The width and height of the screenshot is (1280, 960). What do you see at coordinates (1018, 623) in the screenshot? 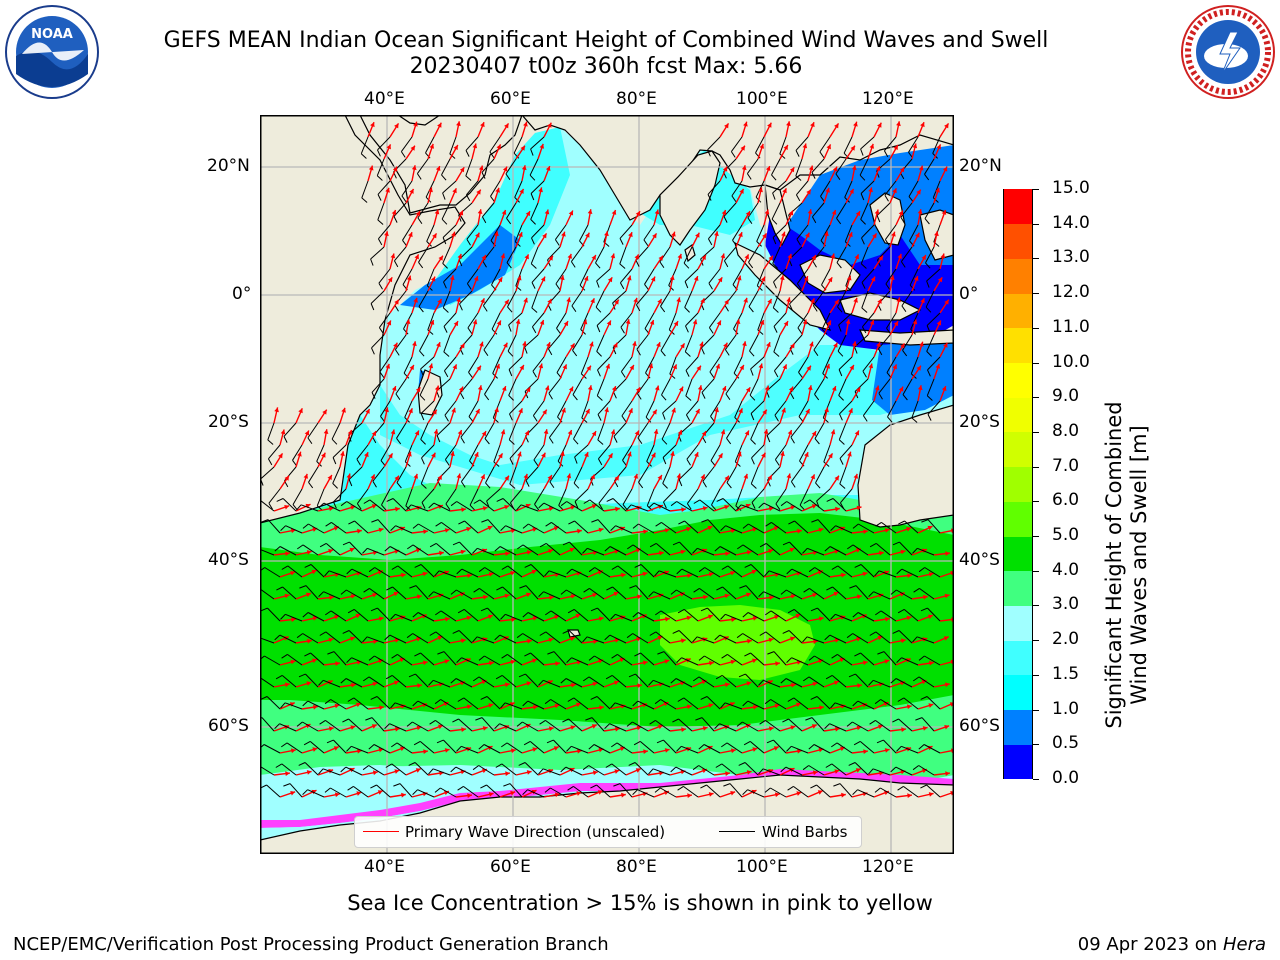
I see `colorbar-segment` at bounding box center [1018, 623].